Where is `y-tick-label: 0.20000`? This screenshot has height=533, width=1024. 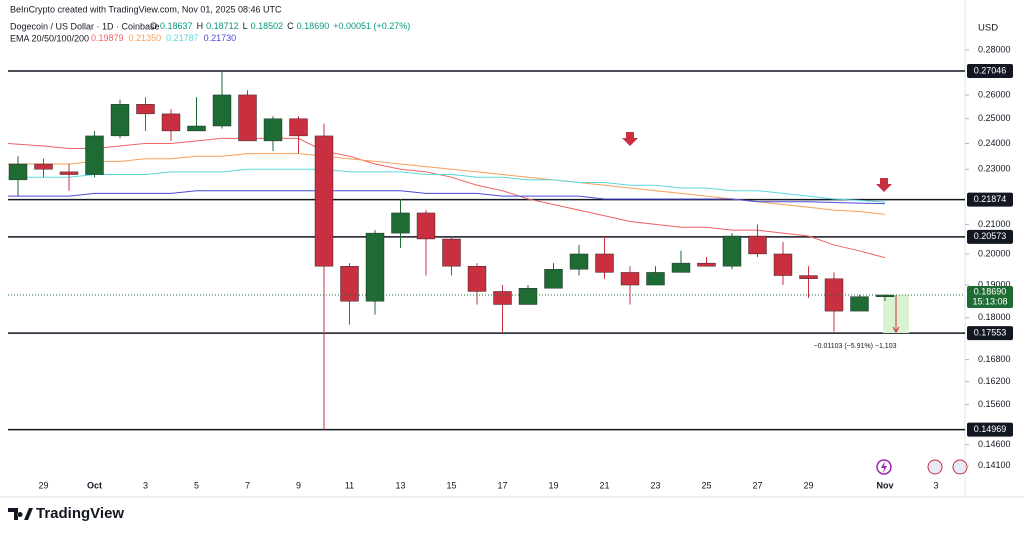
y-tick-label: 0.20000 is located at coordinates (994, 253).